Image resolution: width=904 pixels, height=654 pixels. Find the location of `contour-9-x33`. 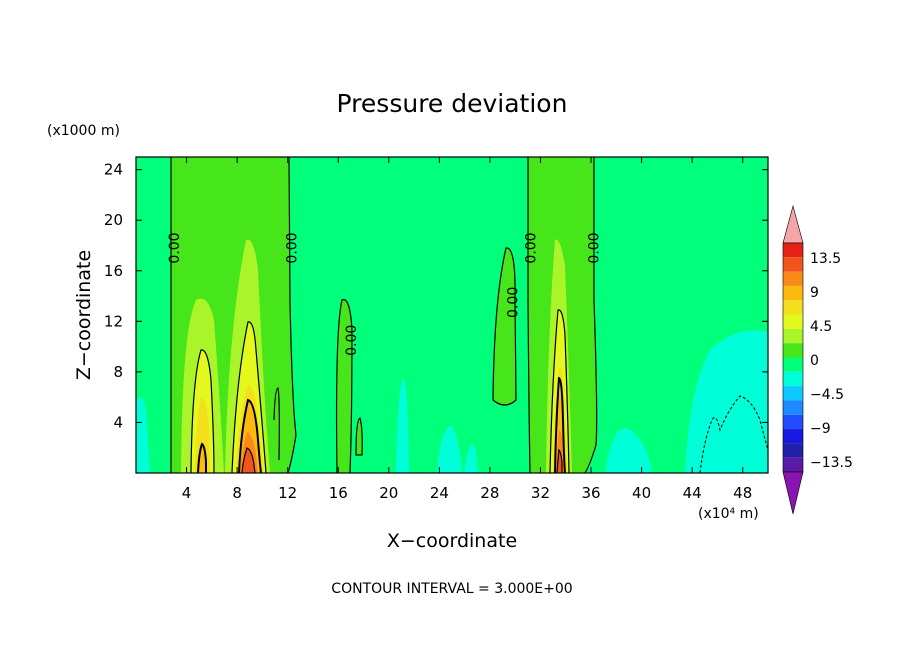

contour-9-x33 is located at coordinates (559, 460).